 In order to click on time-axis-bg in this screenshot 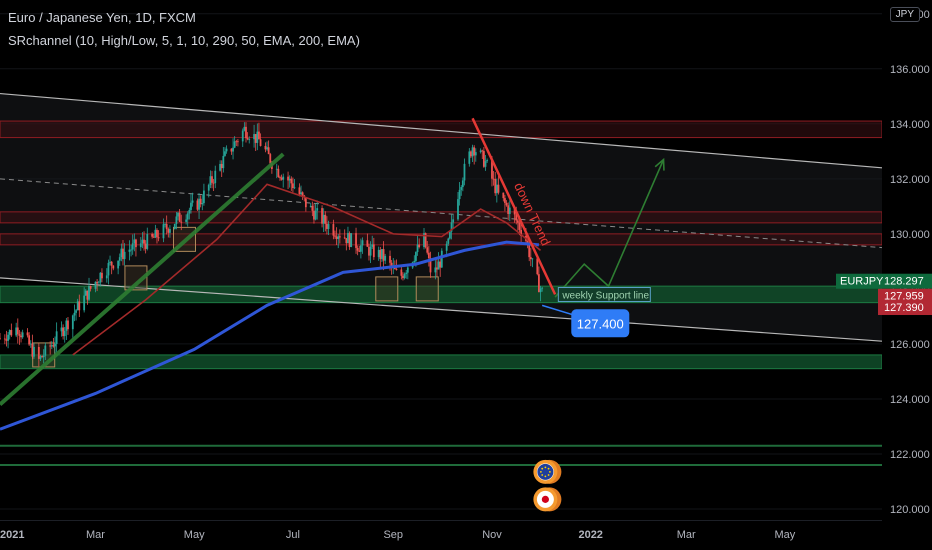, I will do `click(466, 535)`.